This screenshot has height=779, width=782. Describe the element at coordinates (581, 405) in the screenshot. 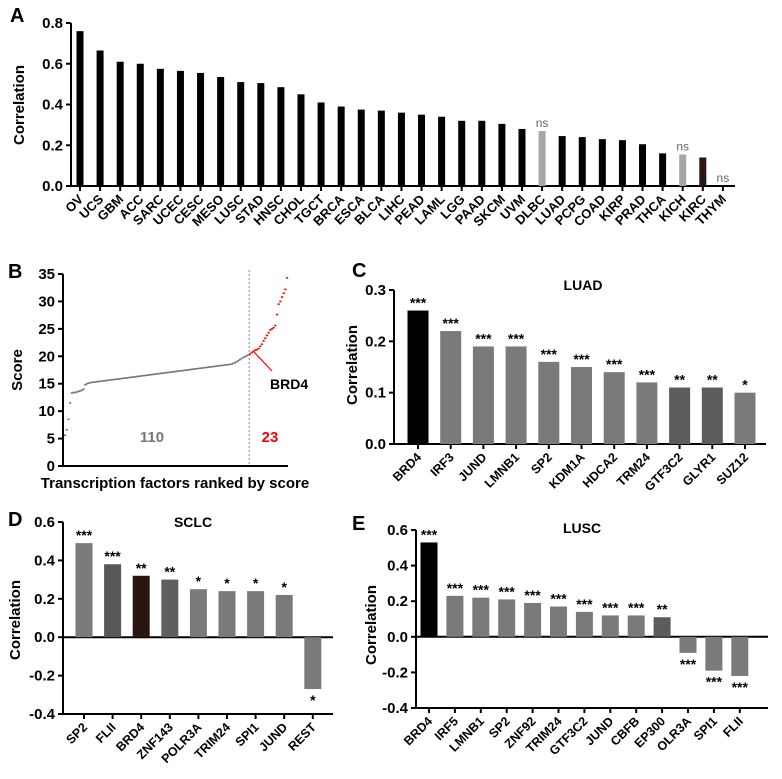

I see `bar-kdm1a` at that location.